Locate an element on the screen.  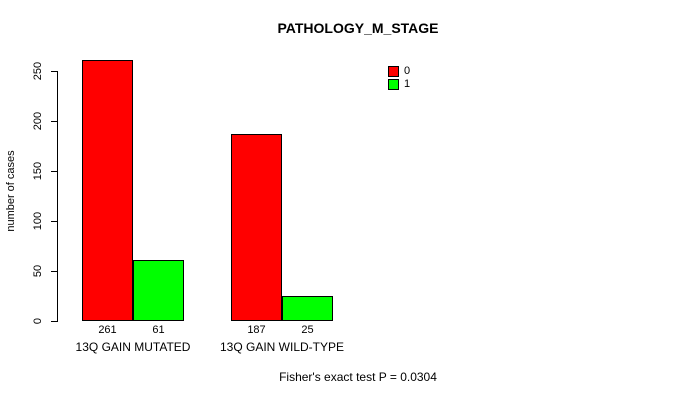
bar-value-label: 187 is located at coordinates (256, 330).